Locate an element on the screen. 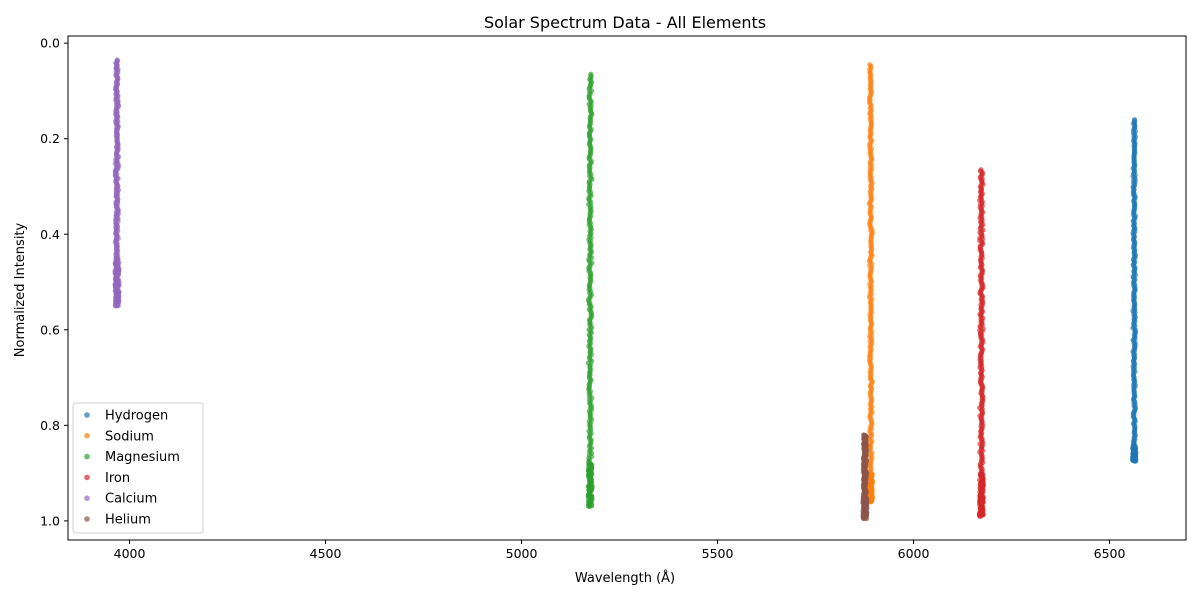 The height and width of the screenshot is (600, 1200). x-axis-label: Wavelength (Å) is located at coordinates (625, 578).